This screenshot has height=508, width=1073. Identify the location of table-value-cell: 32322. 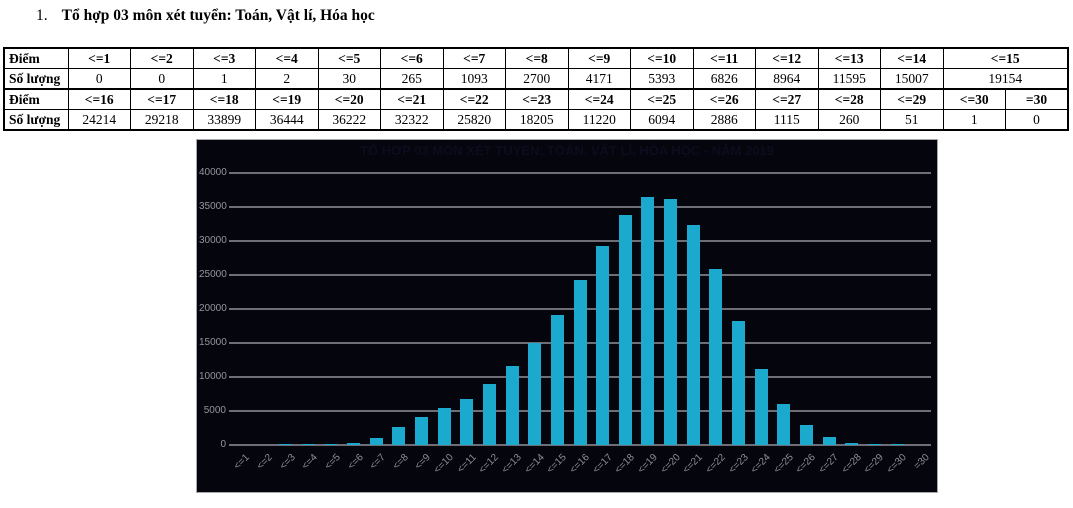
(412, 120).